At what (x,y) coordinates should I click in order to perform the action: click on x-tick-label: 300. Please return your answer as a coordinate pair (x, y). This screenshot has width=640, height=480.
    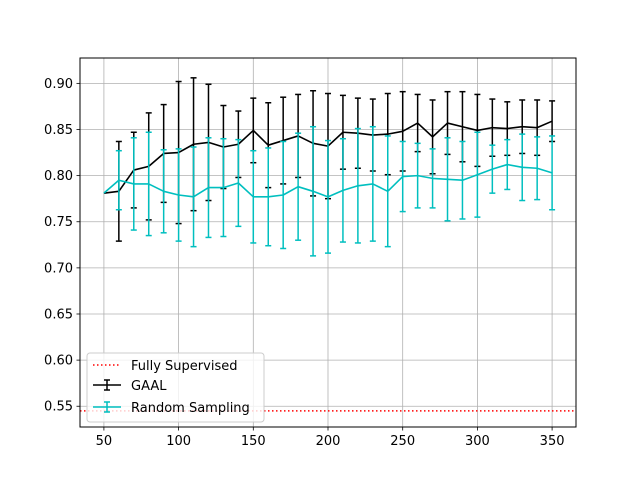
    Looking at the image, I should click on (477, 441).